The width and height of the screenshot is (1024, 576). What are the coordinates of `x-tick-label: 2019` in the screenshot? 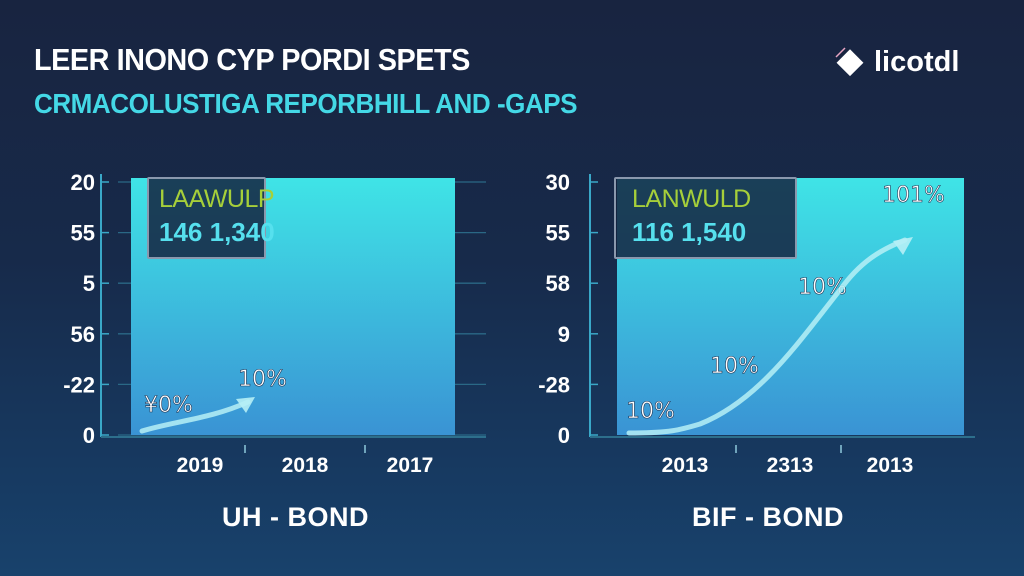 It's located at (200, 465).